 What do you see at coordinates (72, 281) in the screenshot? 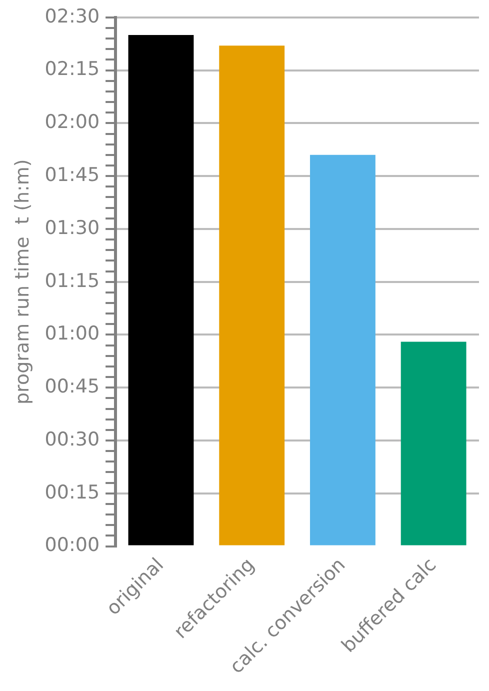
I see `y-tick-label: 01:15` at bounding box center [72, 281].